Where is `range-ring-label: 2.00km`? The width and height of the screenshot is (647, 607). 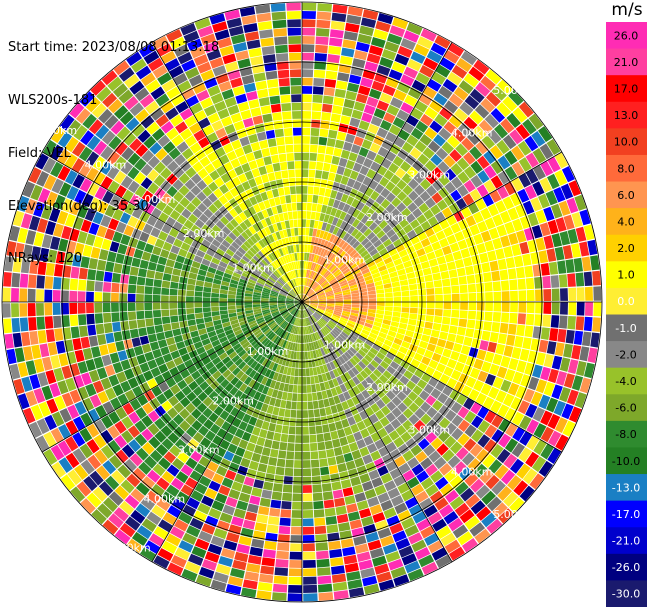
range-ring-label: 2.00km is located at coordinates (387, 217).